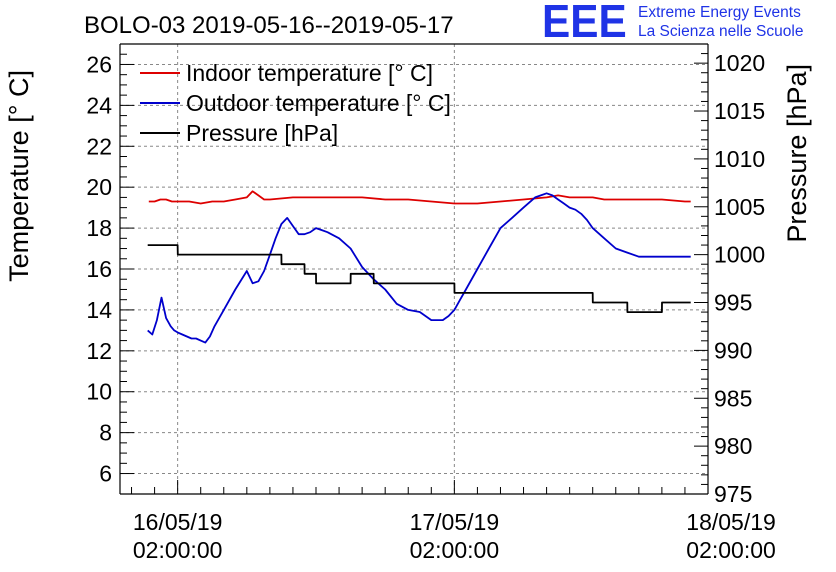  I want to click on y-tick-label: 18, so click(99, 228).